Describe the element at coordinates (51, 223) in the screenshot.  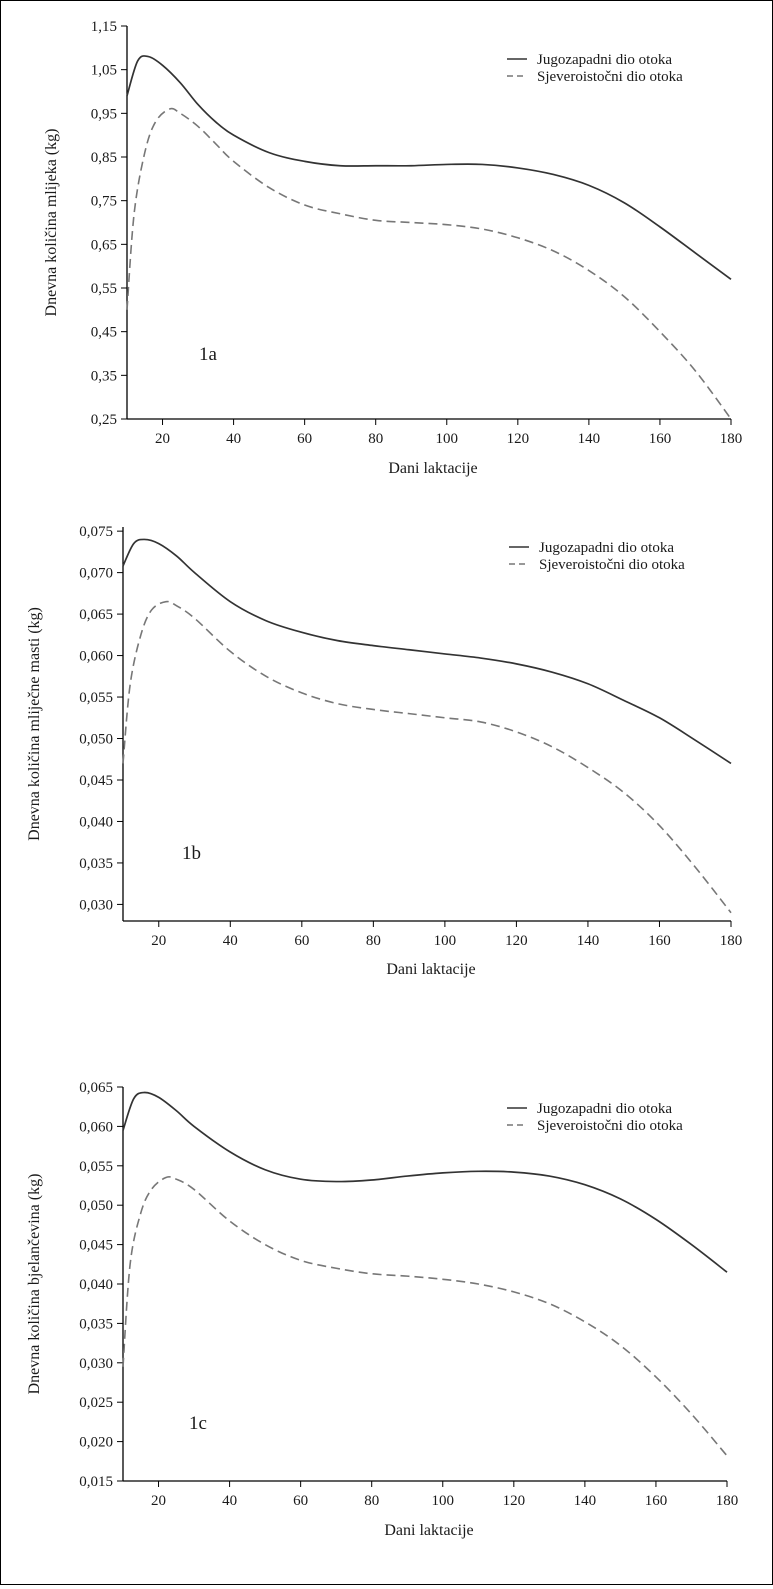
I see `y-axis-title: Dnevna količina mlijeka (kg)` at that location.